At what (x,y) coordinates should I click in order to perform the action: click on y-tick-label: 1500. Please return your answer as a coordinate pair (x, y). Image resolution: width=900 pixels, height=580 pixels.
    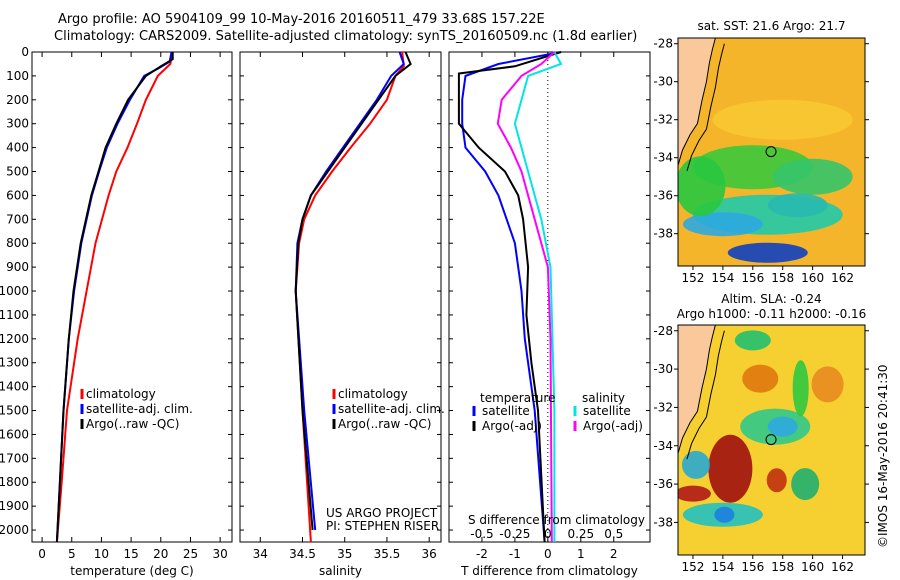
    Looking at the image, I should click on (14, 411).